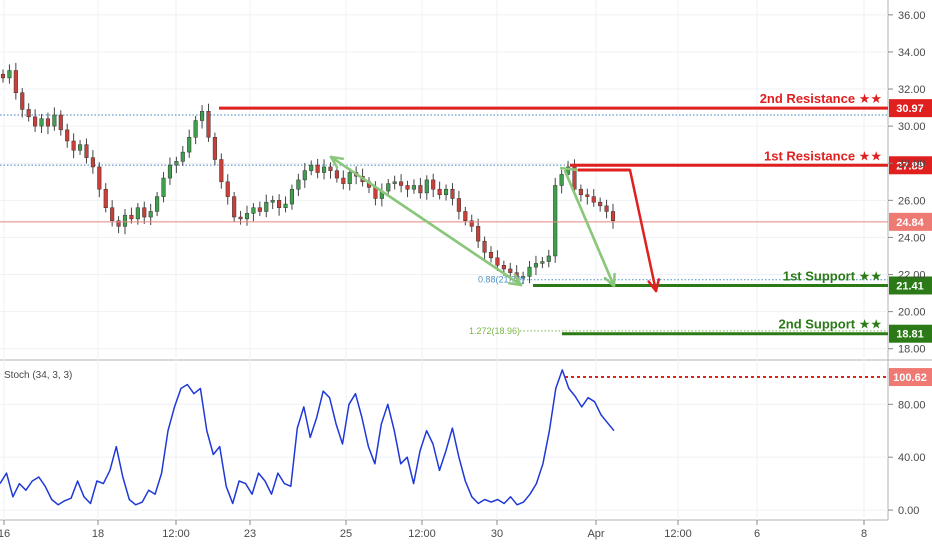  What do you see at coordinates (912, 238) in the screenshot?
I see `y-tick-label: 24.00` at bounding box center [912, 238].